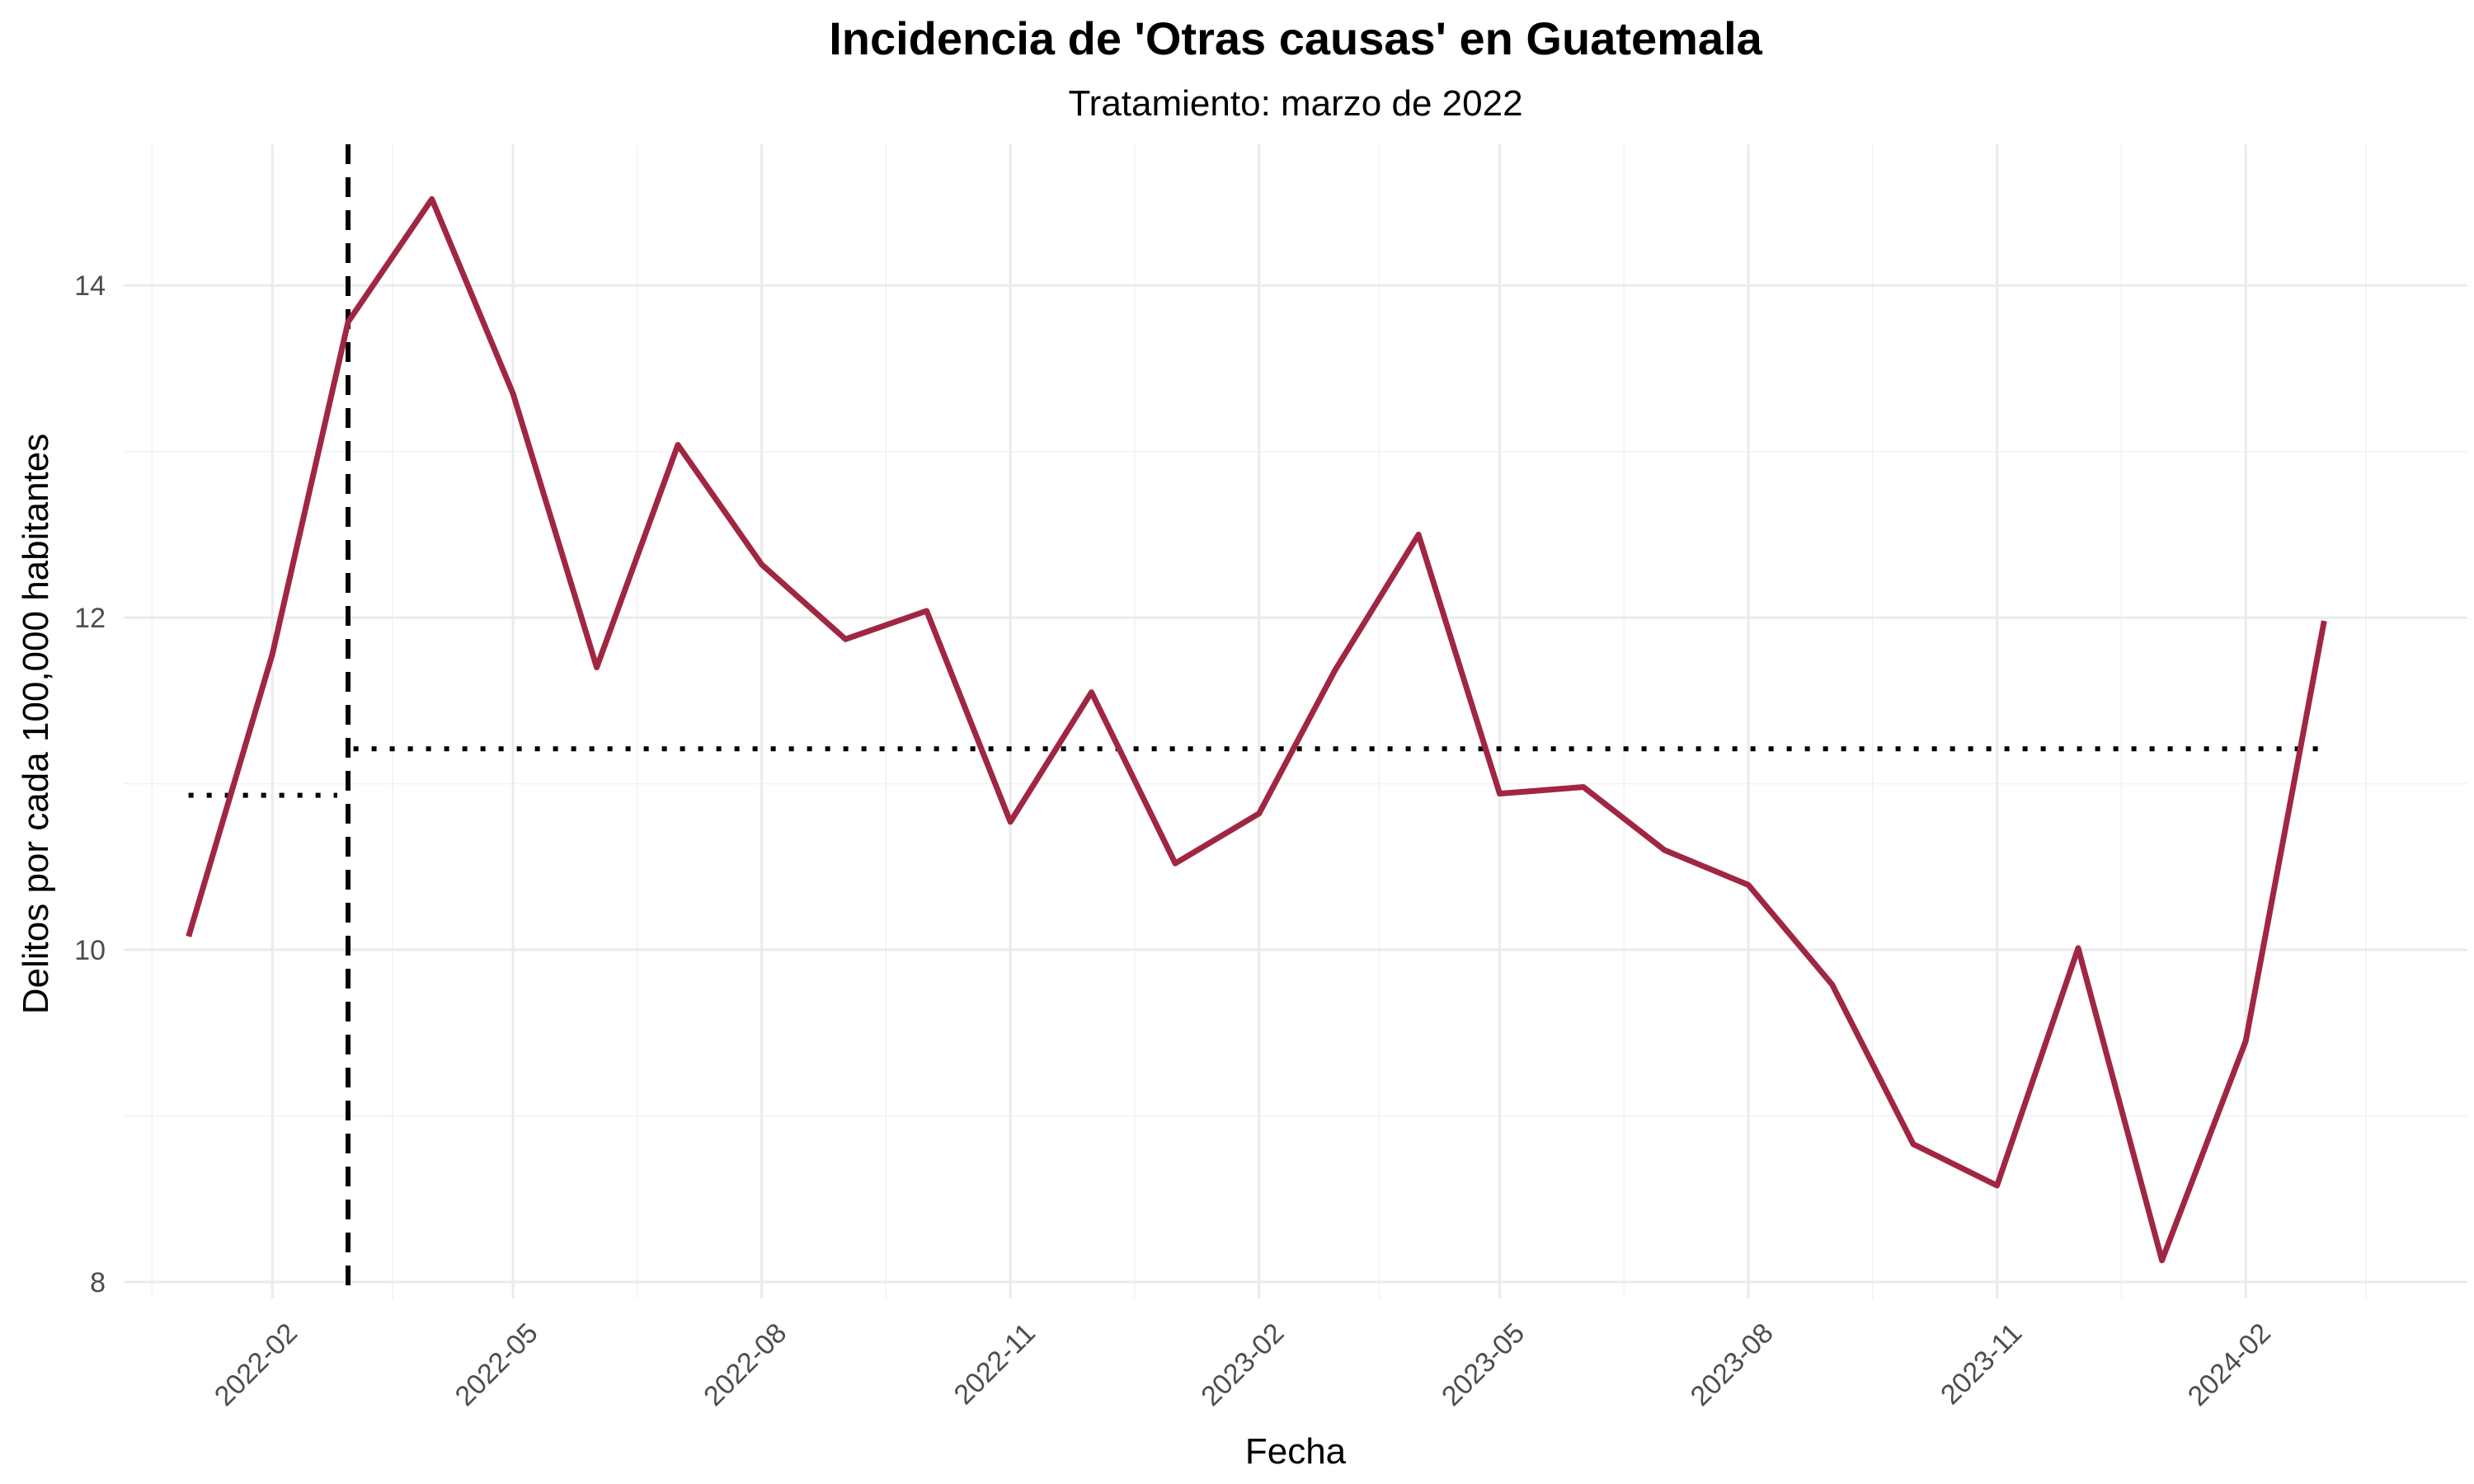 Image resolution: width=2474 pixels, height=1484 pixels. Describe the element at coordinates (1295, 103) in the screenshot. I see `chart-subtitle: Tratamiento: marzo de 2022` at that location.